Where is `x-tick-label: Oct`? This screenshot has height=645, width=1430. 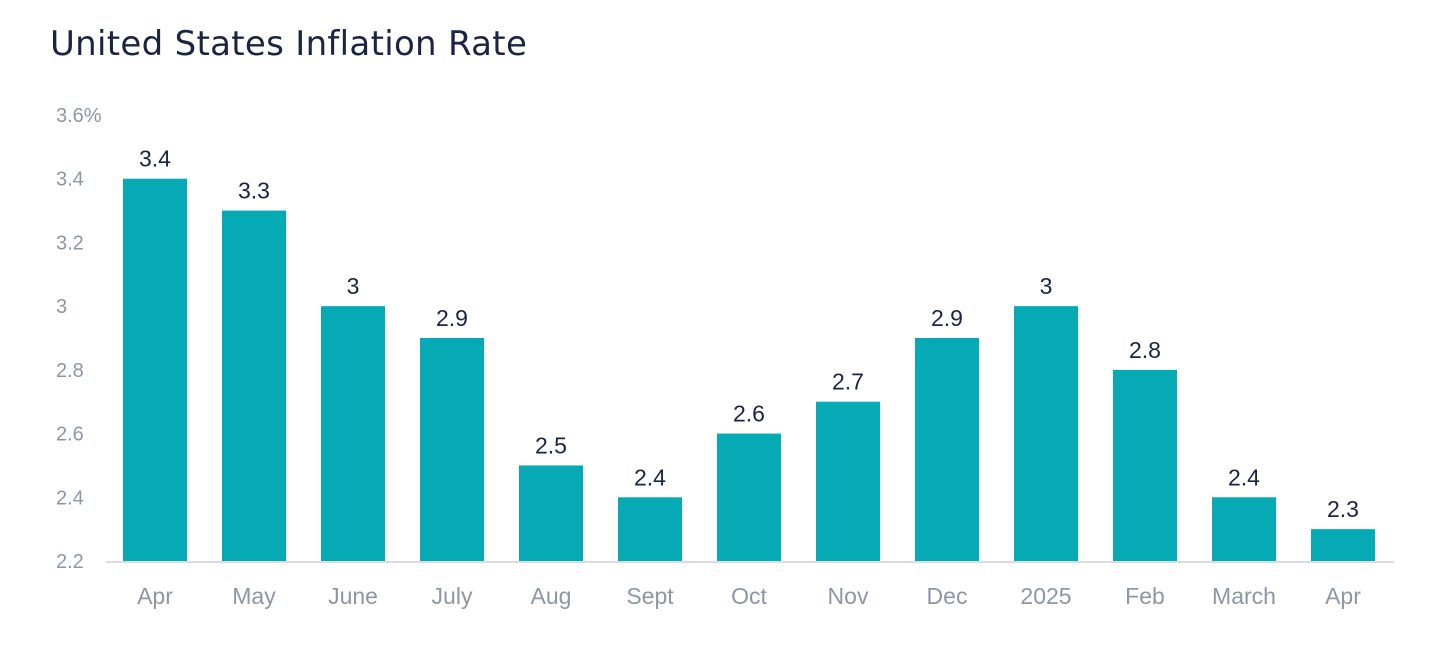
x-tick-label: Oct is located at coordinates (749, 596).